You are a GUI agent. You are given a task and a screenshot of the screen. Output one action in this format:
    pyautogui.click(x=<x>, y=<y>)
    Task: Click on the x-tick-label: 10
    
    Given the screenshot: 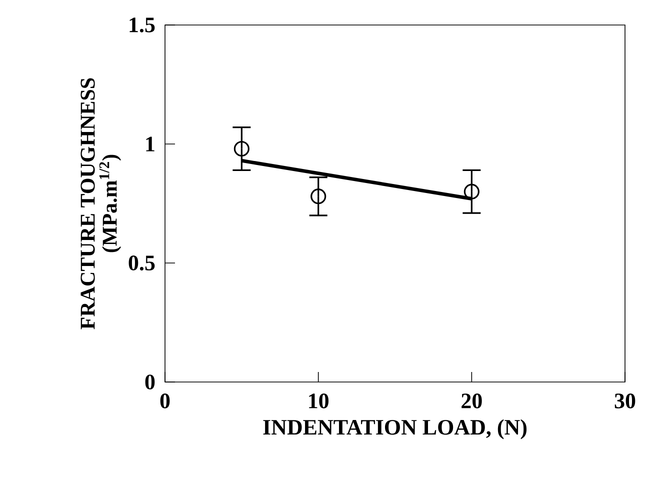 What is the action you would take?
    pyautogui.click(x=318, y=401)
    